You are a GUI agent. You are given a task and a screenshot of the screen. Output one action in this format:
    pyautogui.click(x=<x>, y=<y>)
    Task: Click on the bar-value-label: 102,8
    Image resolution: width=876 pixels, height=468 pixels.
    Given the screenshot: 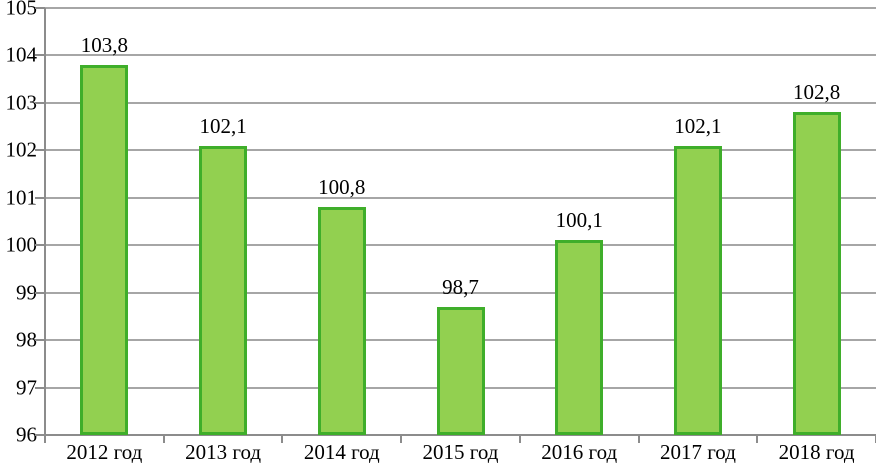 What is the action you would take?
    pyautogui.click(x=817, y=92)
    